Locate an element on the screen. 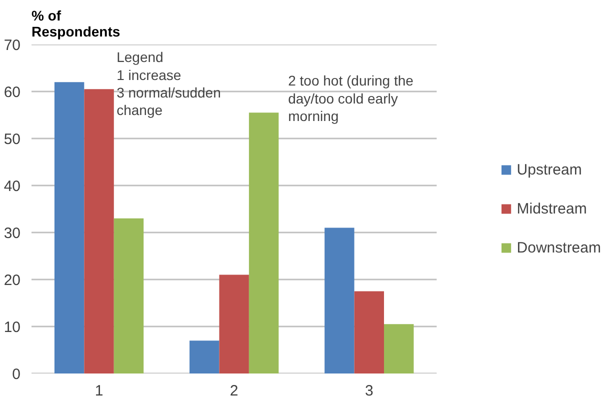 Image resolution: width=616 pixels, height=404 pixels. y-tick-label: 10 is located at coordinates (12, 327).